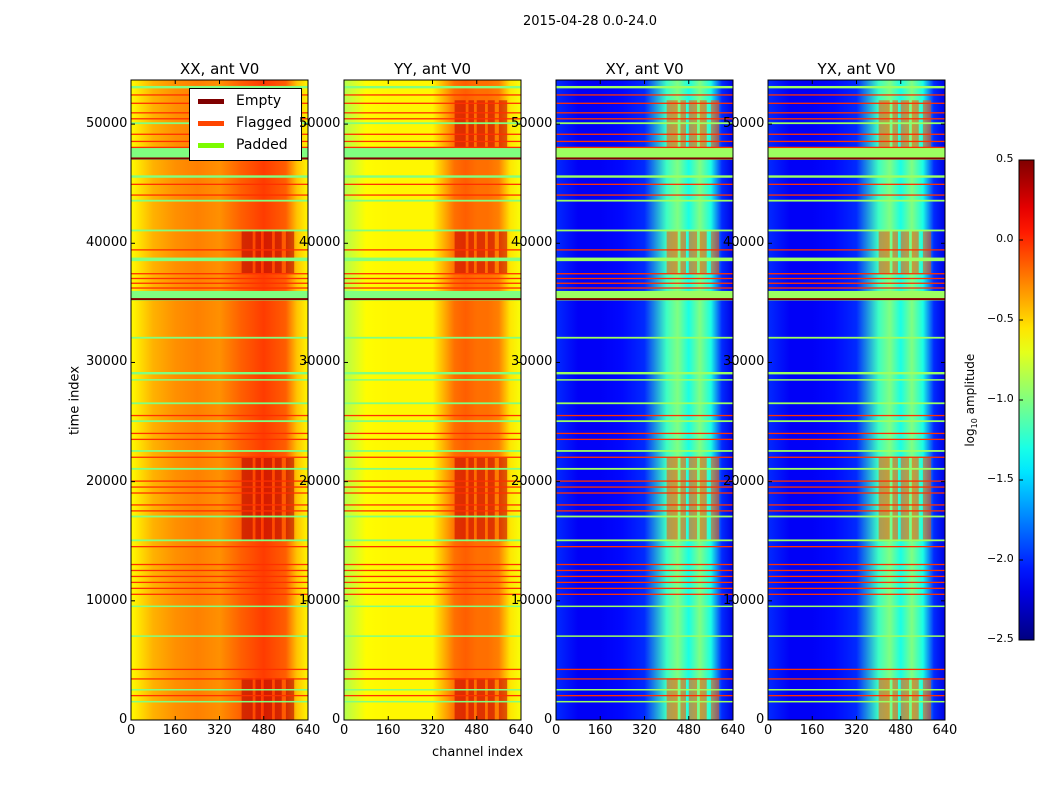  I want to click on panel-title: YY, ant V0, so click(433, 69).